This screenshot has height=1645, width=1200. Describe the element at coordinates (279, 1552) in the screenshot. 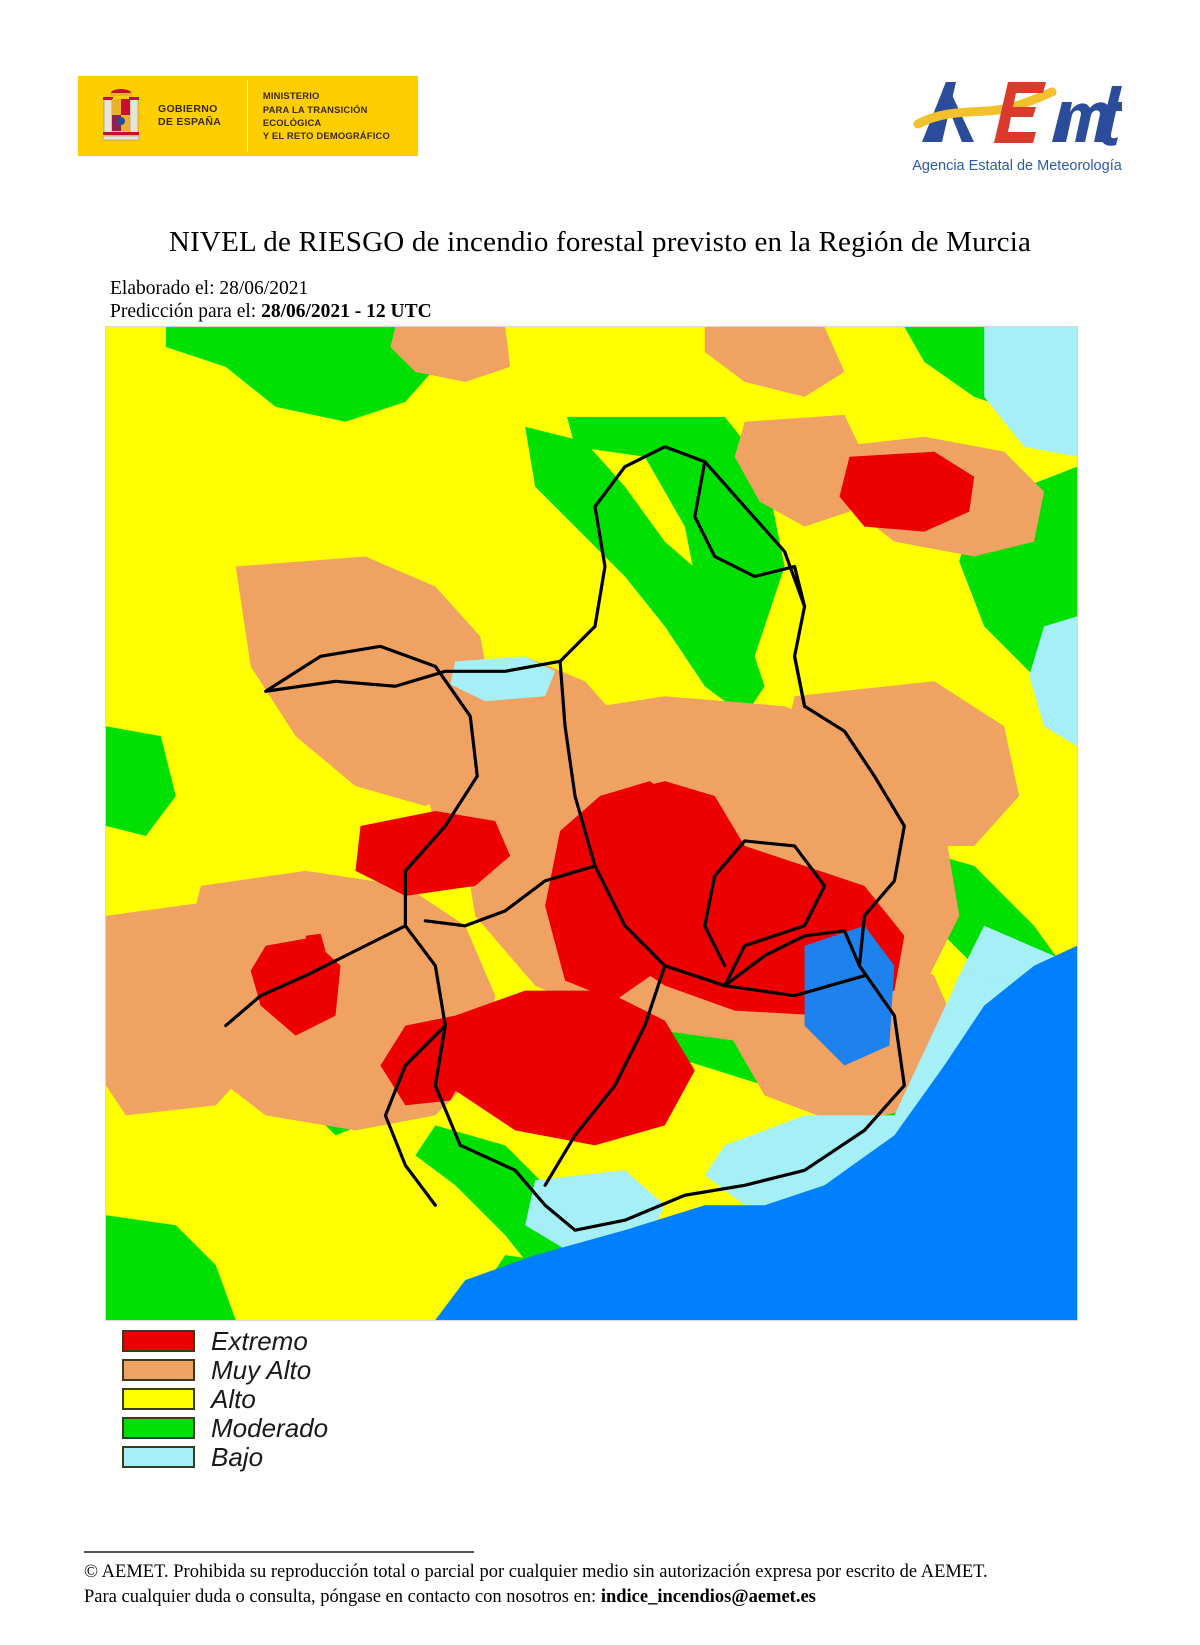

I see `footer-divider` at that location.